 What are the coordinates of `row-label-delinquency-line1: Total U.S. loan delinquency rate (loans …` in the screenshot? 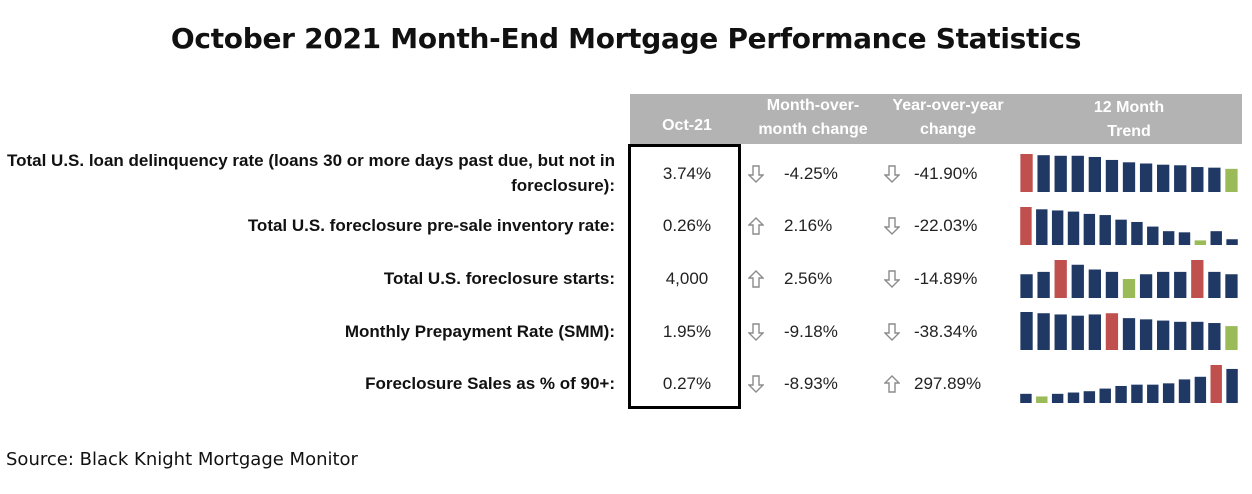 It's located at (310, 160).